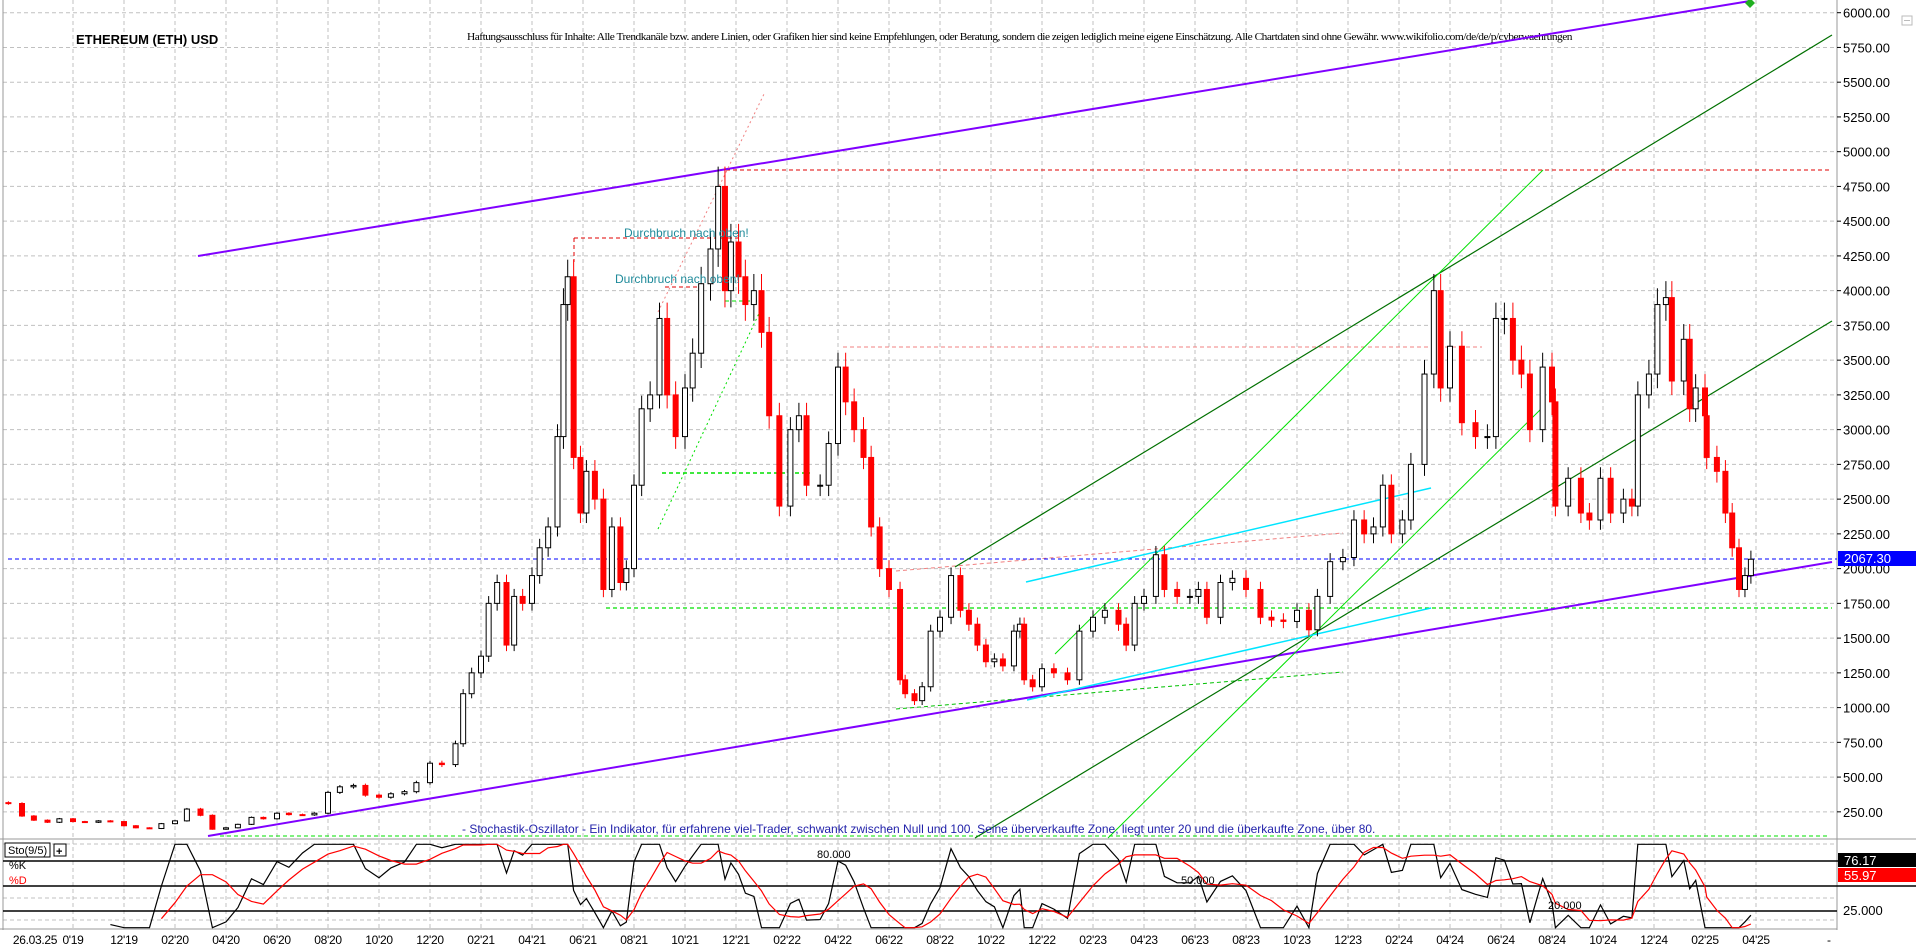 The width and height of the screenshot is (1916, 948). Describe the element at coordinates (940, 940) in the screenshot. I see `date-tick-label: 08'22` at that location.